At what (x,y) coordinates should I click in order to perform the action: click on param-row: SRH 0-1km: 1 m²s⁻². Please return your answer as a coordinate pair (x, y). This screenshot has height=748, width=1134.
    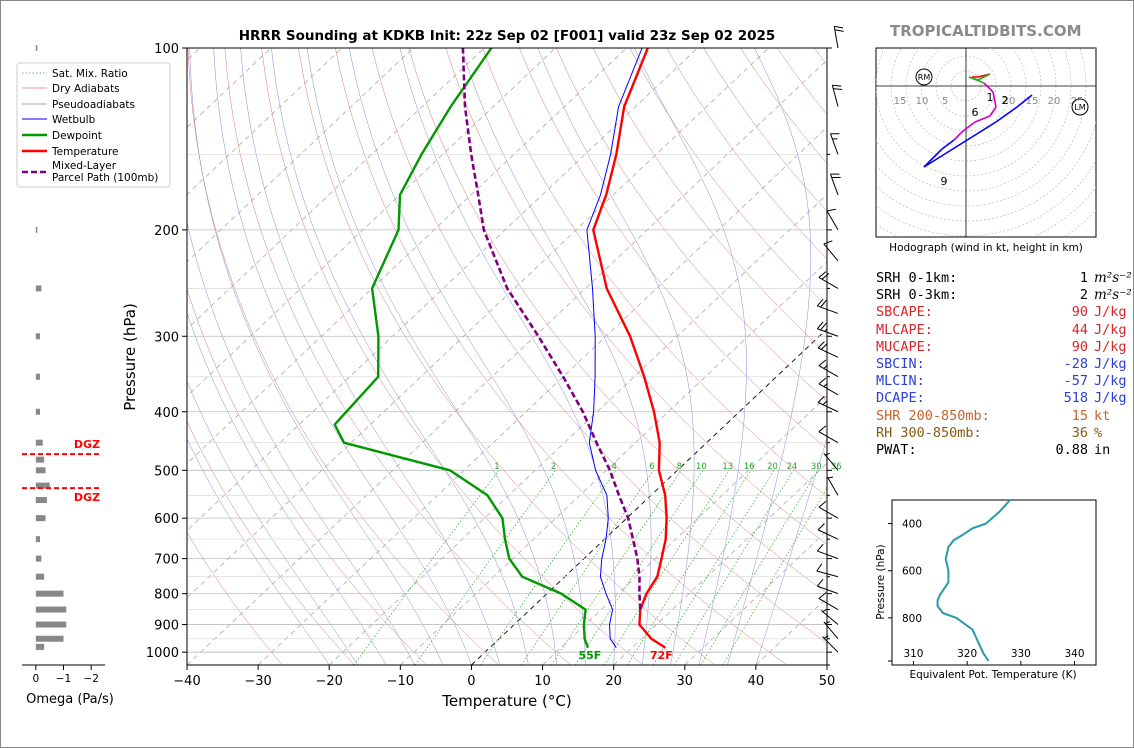
    Looking at the image, I should click on (1004, 278).